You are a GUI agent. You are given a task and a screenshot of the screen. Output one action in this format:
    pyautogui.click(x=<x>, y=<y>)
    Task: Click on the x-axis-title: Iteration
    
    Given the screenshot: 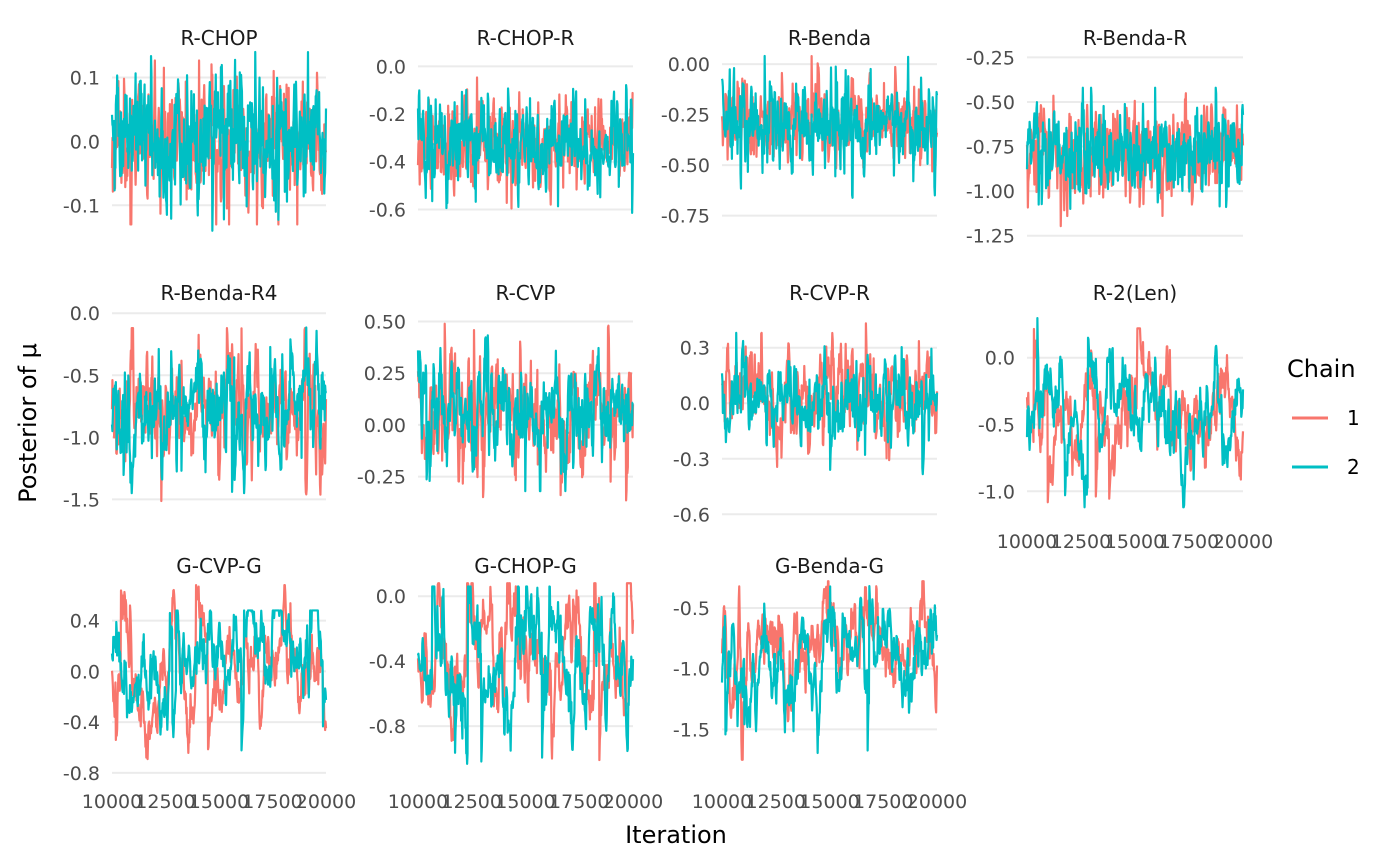 What is the action you would take?
    pyautogui.click(x=676, y=835)
    